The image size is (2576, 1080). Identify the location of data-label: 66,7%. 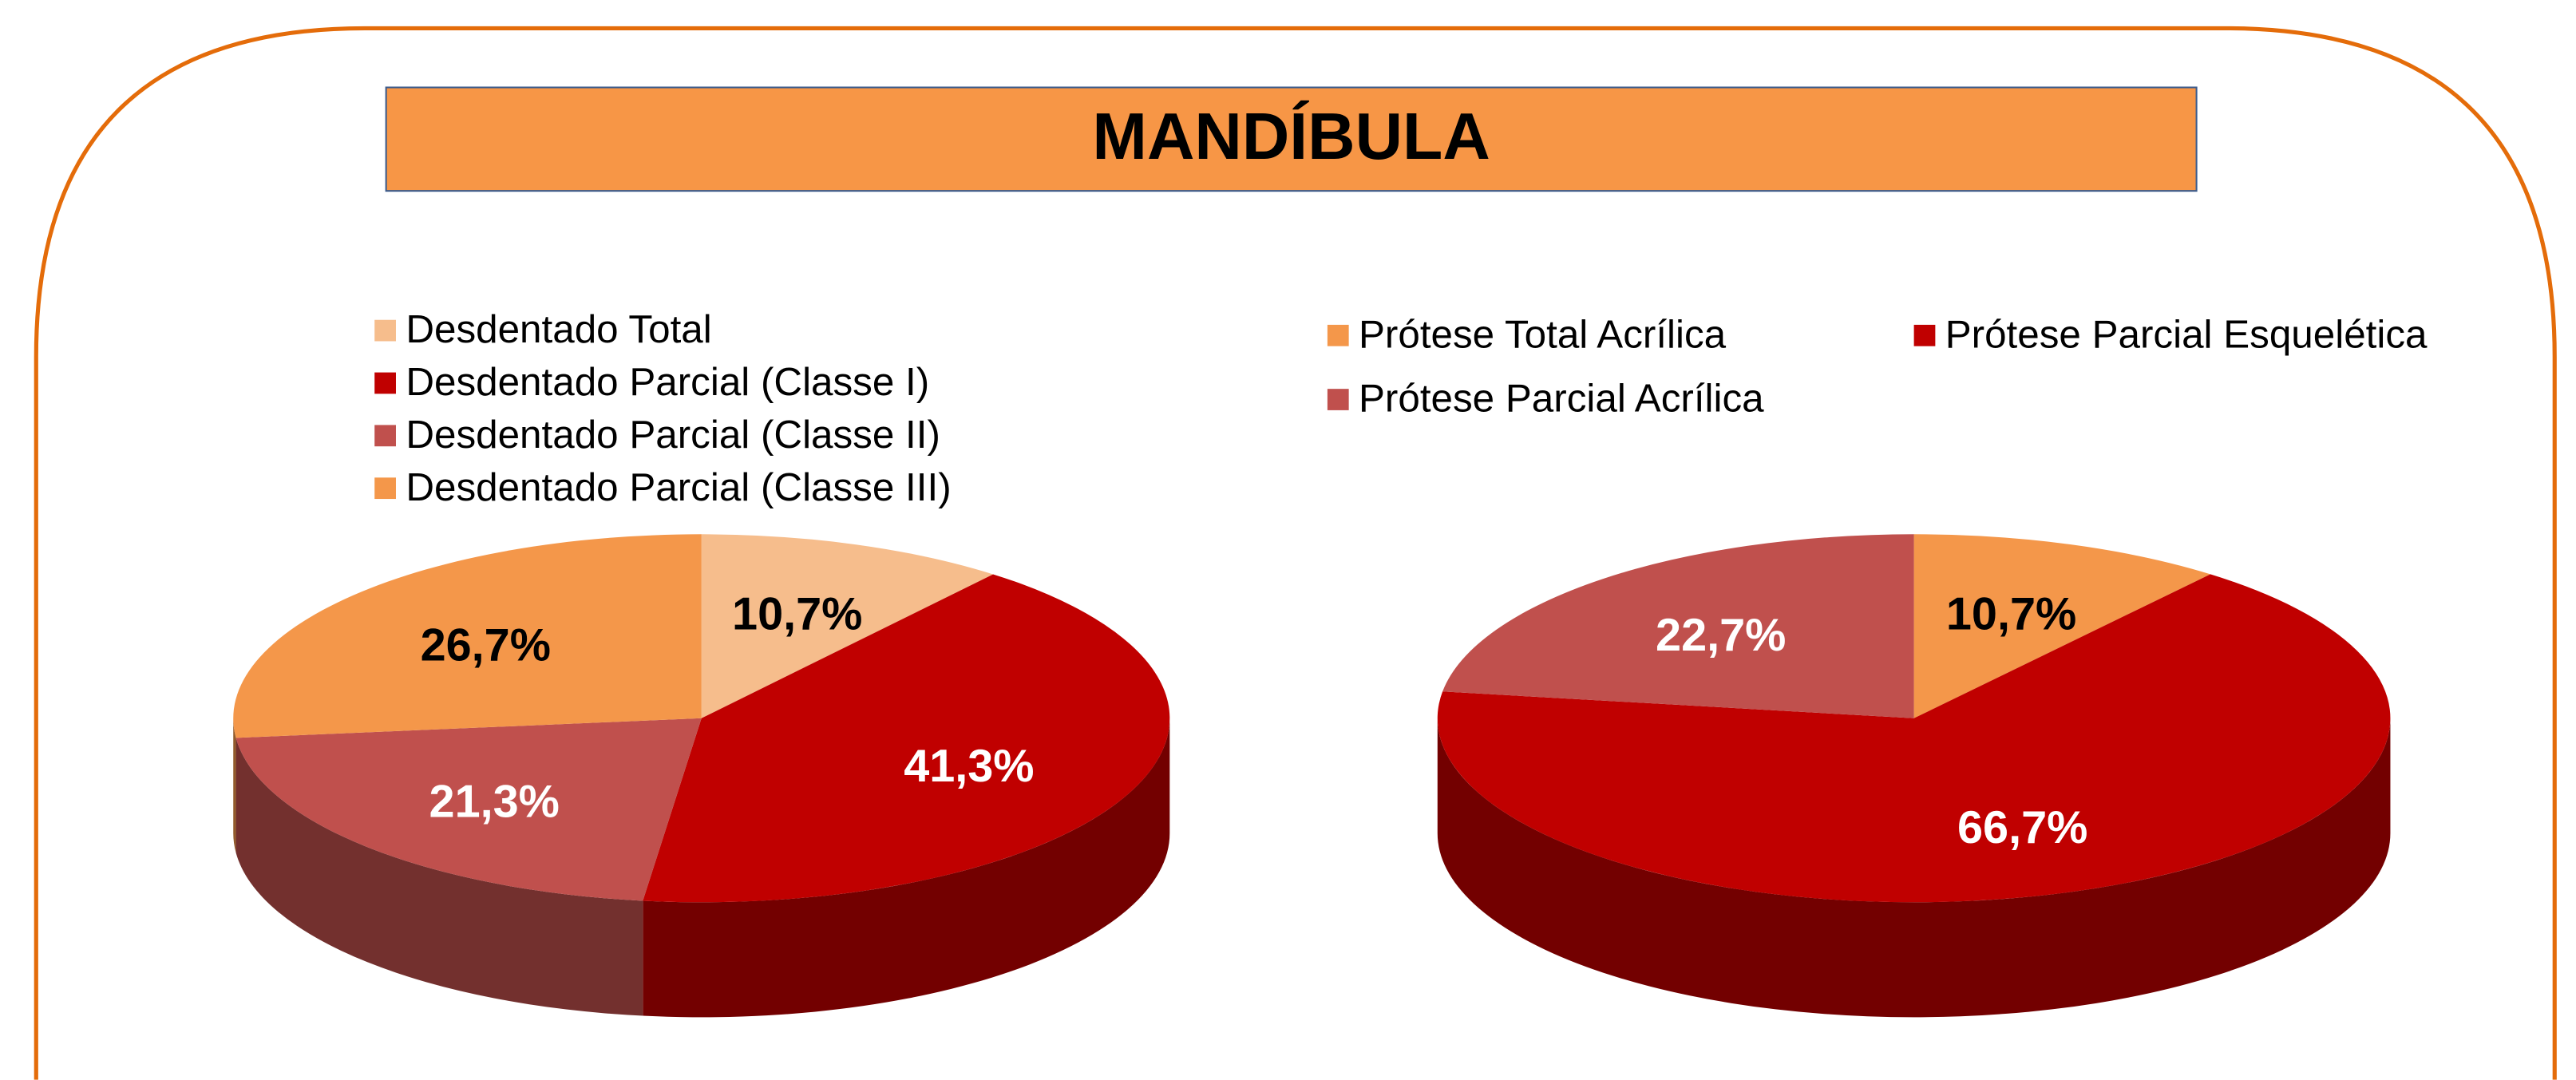
(2022, 827).